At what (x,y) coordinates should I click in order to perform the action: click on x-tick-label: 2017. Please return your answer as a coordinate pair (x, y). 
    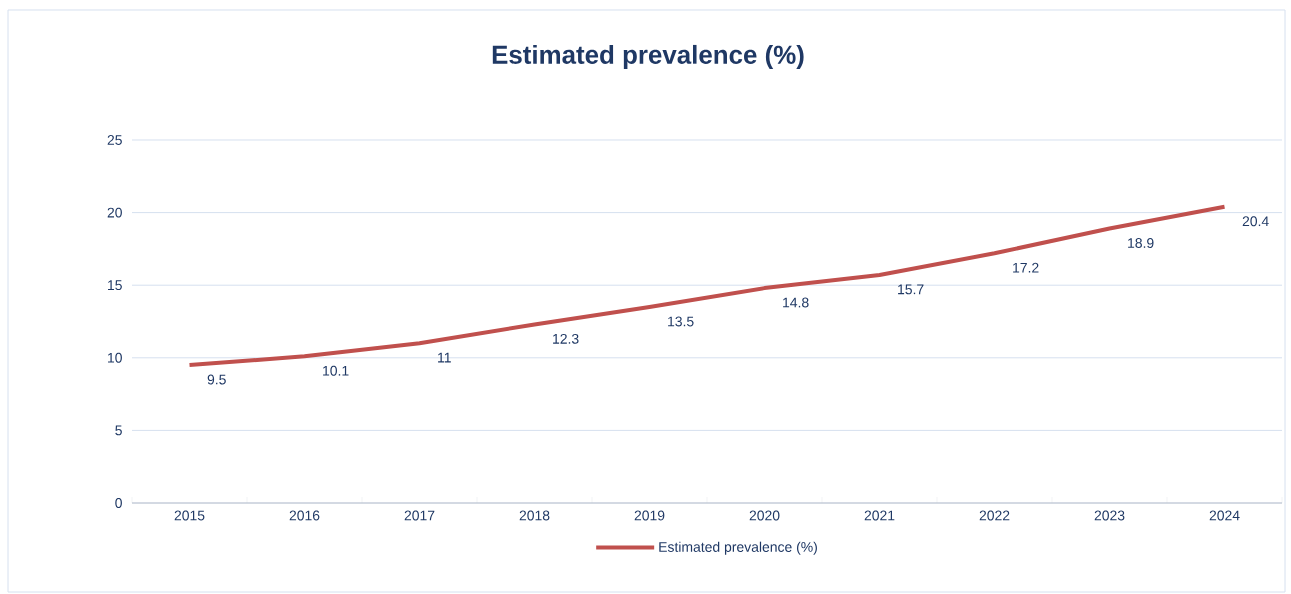
    Looking at the image, I should click on (419, 515).